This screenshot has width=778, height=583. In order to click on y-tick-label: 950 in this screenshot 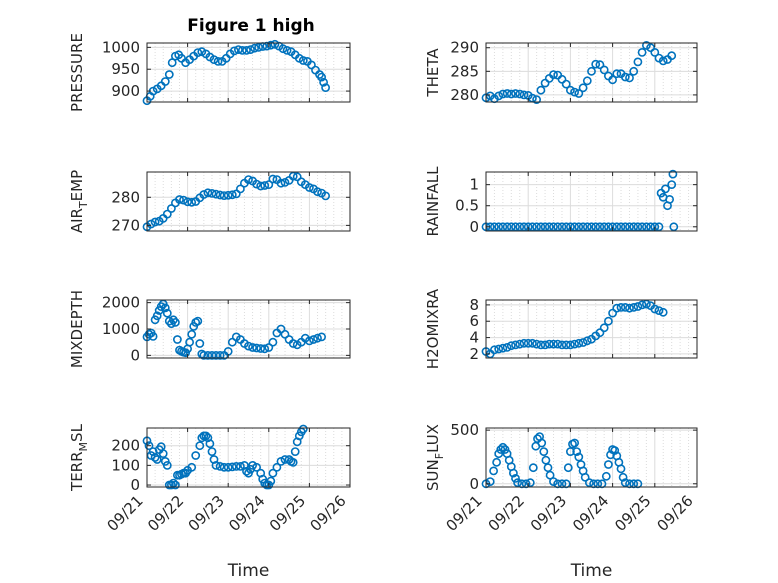, I will do `click(125, 69)`.